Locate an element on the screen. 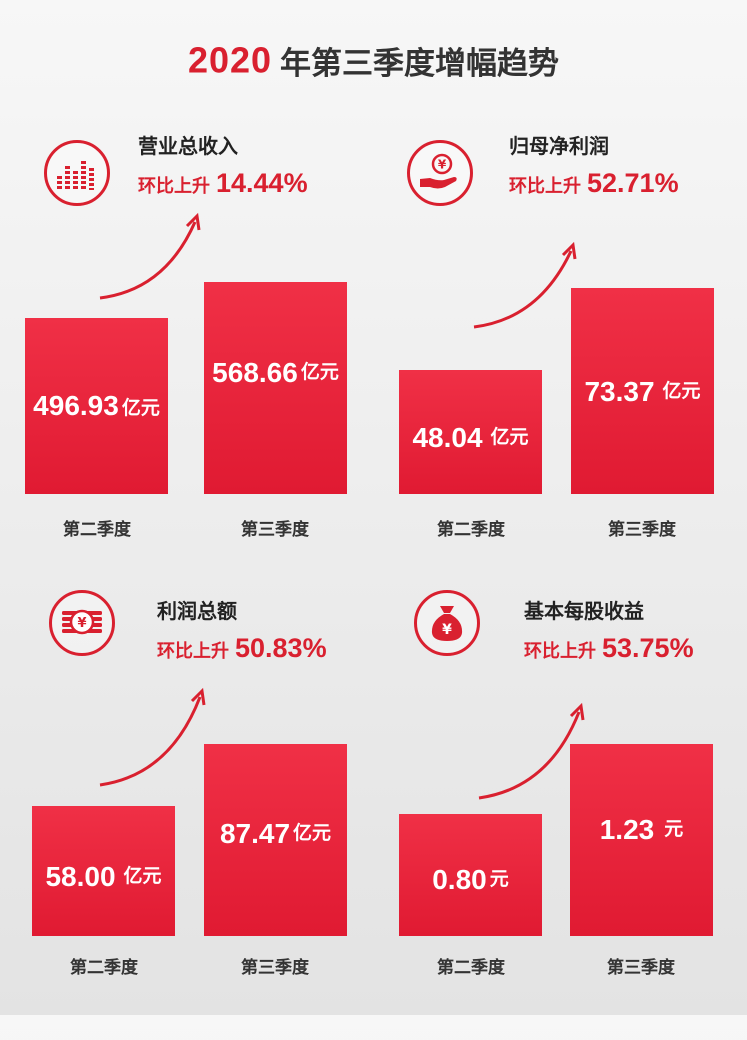  metric-title: 营业总收入 is located at coordinates (188, 146).